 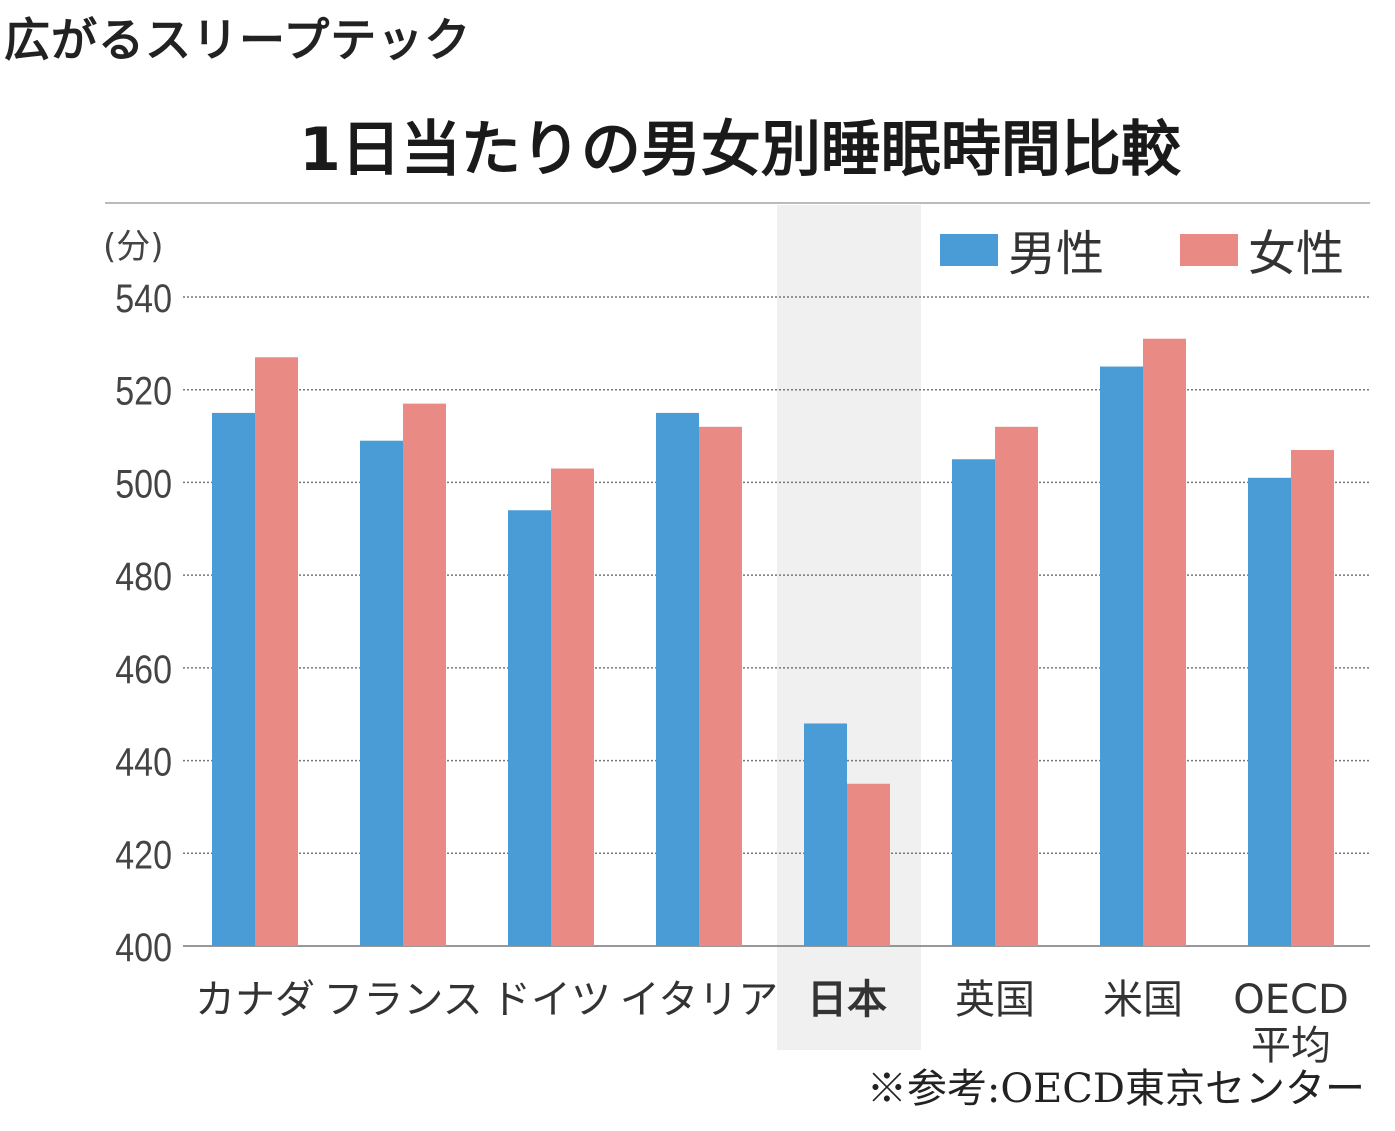 I want to click on chart-title: 1日当たりの男女別睡眠時間比較, so click(x=740, y=150).